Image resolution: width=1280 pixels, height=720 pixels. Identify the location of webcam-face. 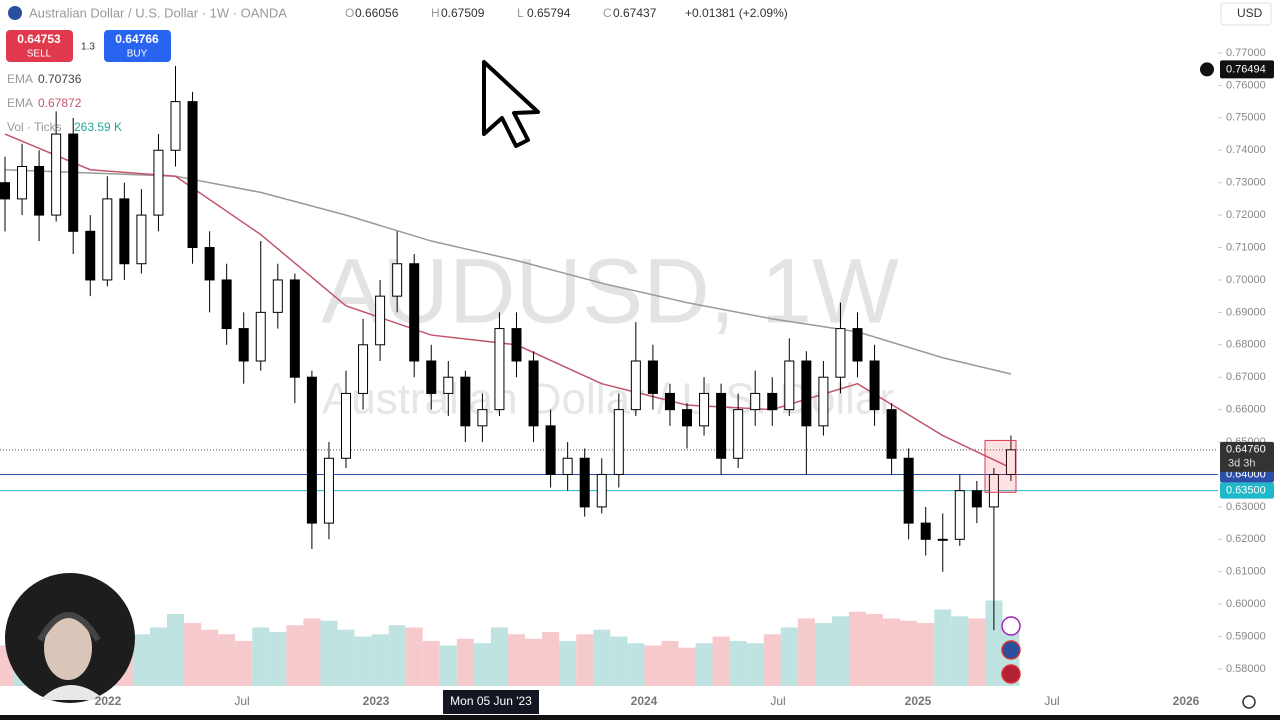
(68, 648).